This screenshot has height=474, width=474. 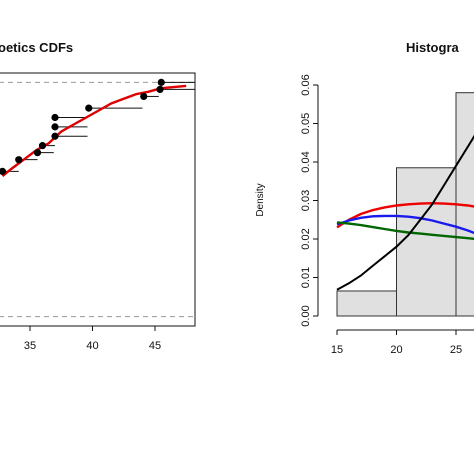 What do you see at coordinates (405, 231) in the screenshot?
I see `density-curve-green` at bounding box center [405, 231].